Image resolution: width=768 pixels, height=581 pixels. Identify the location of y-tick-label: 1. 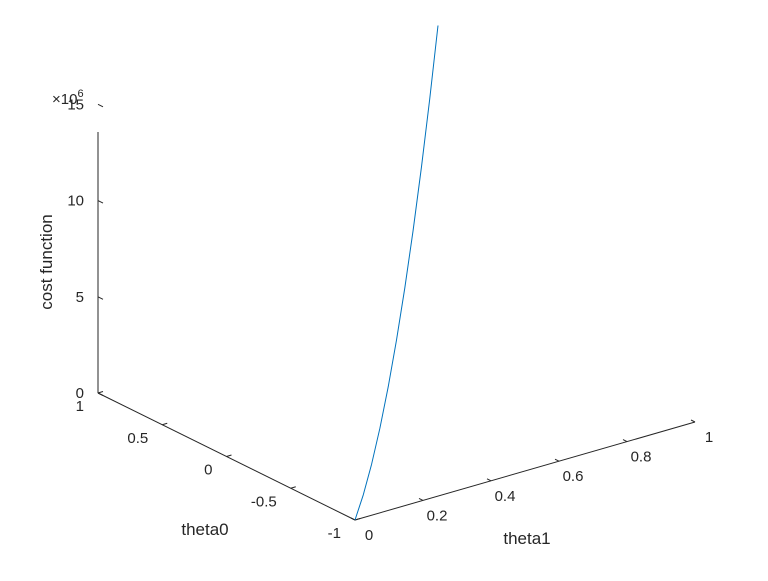
(80, 406).